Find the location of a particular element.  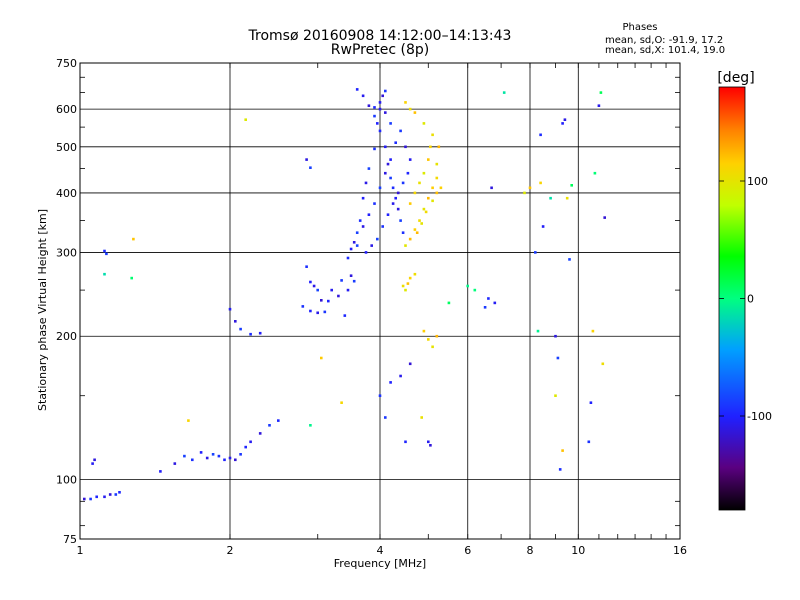

colorbar-tick-label: 0 is located at coordinates (750, 299).